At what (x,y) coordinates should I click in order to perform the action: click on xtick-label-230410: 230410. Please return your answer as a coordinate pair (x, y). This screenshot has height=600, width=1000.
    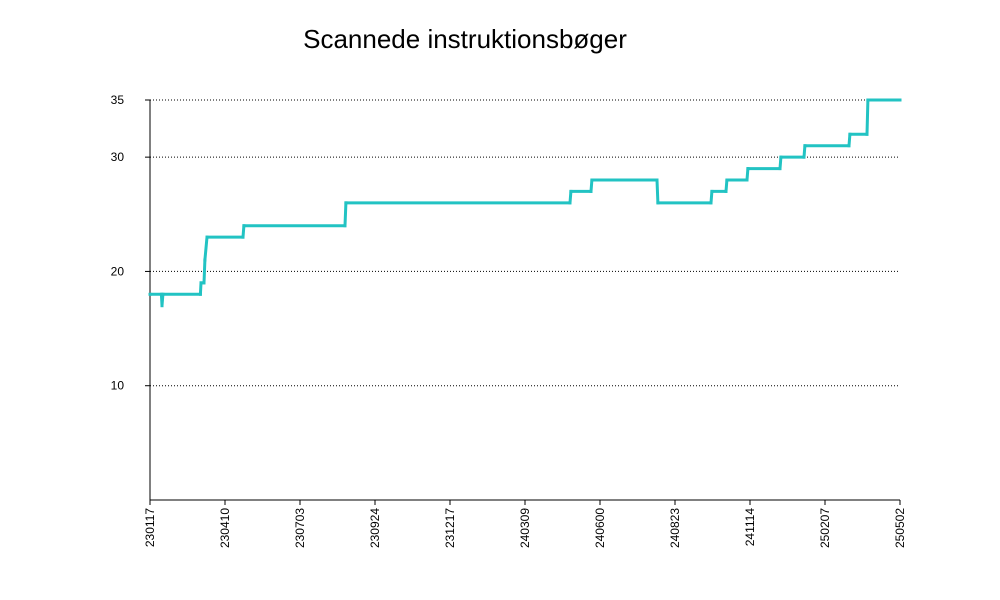
    Looking at the image, I should click on (225, 528).